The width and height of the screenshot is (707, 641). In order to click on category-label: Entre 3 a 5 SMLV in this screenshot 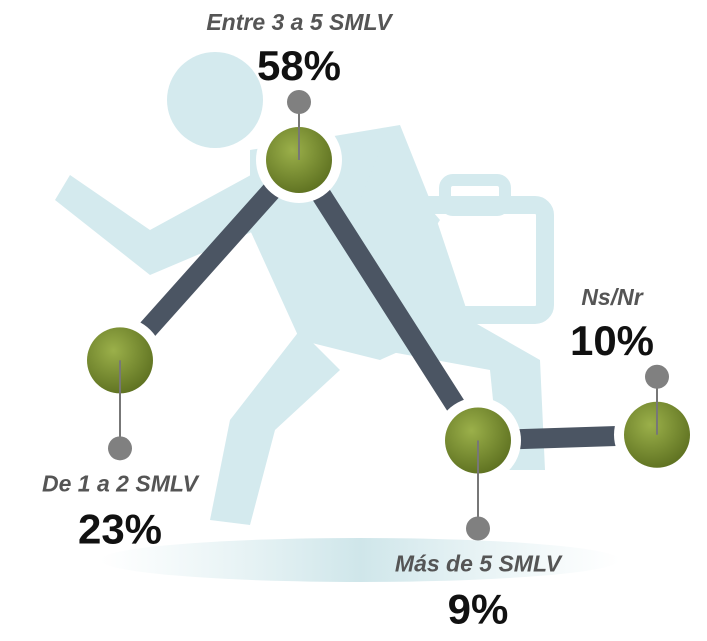, I will do `click(299, 22)`.